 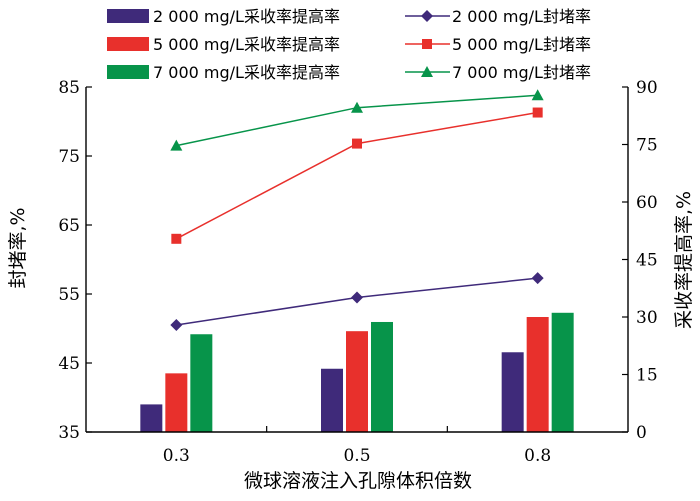 What do you see at coordinates (69, 295) in the screenshot?
I see `left-tick-label: 55` at bounding box center [69, 295].